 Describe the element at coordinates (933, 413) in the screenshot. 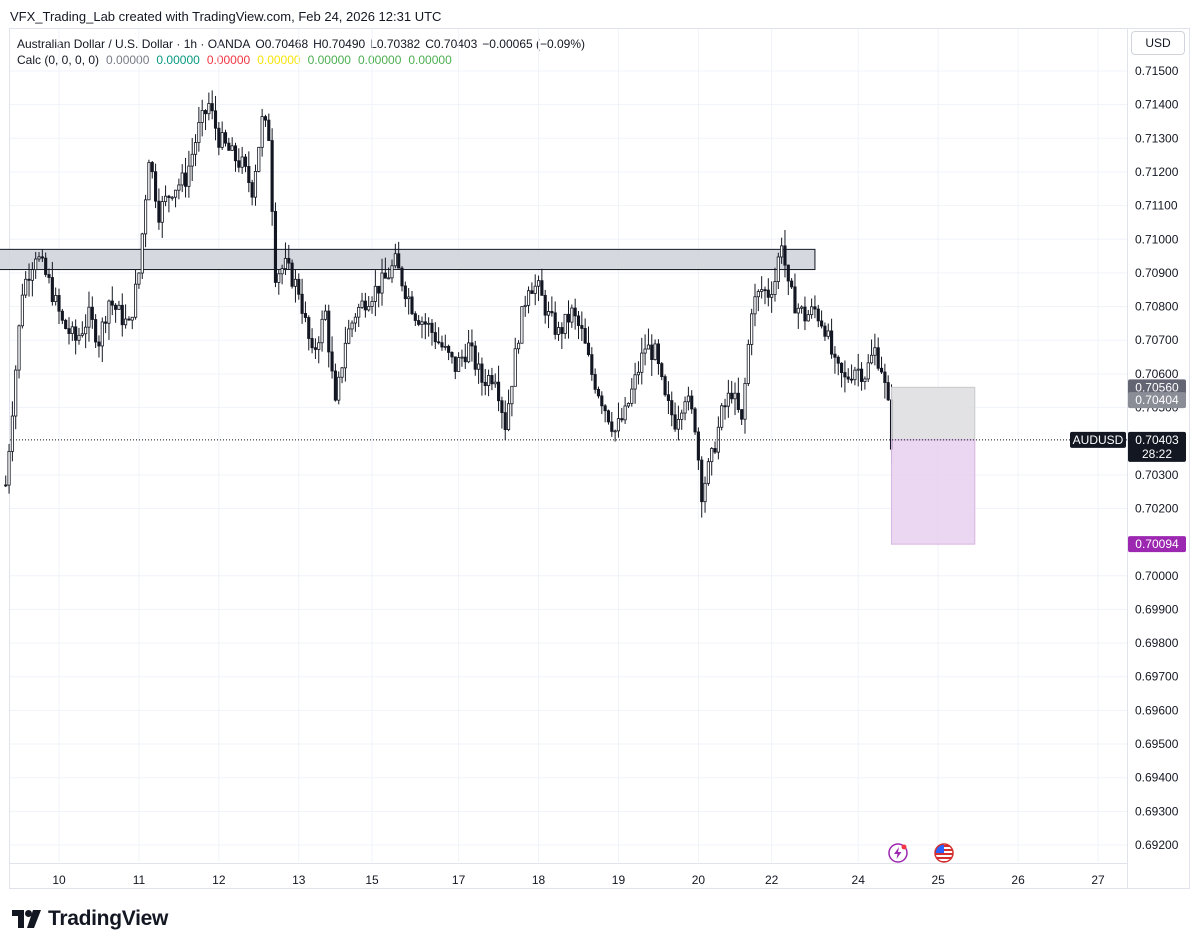

I see `position-gray-zone` at that location.